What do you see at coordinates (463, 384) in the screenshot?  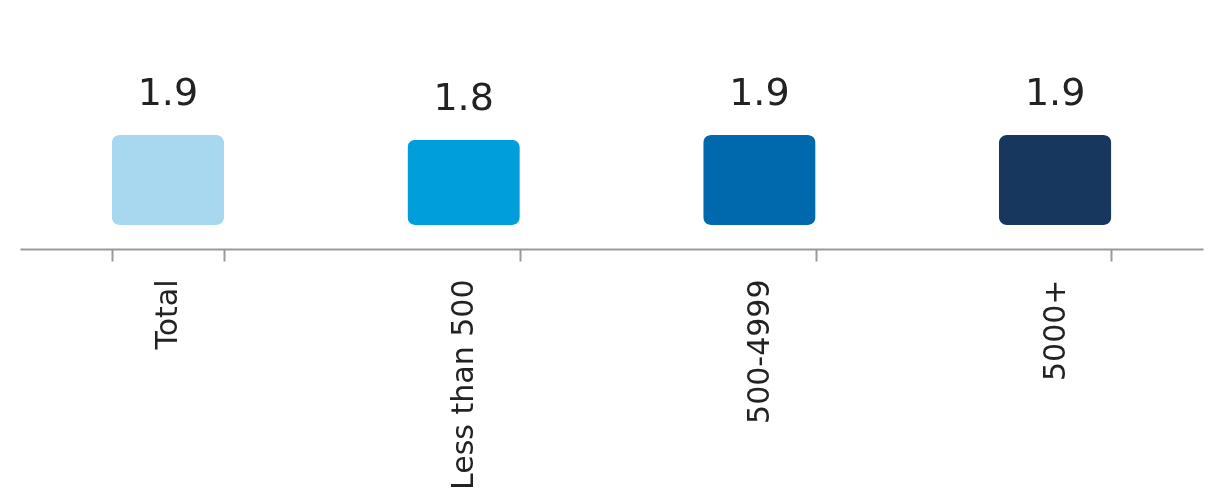 I see `x-tick-label: Less than 500` at bounding box center [463, 384].